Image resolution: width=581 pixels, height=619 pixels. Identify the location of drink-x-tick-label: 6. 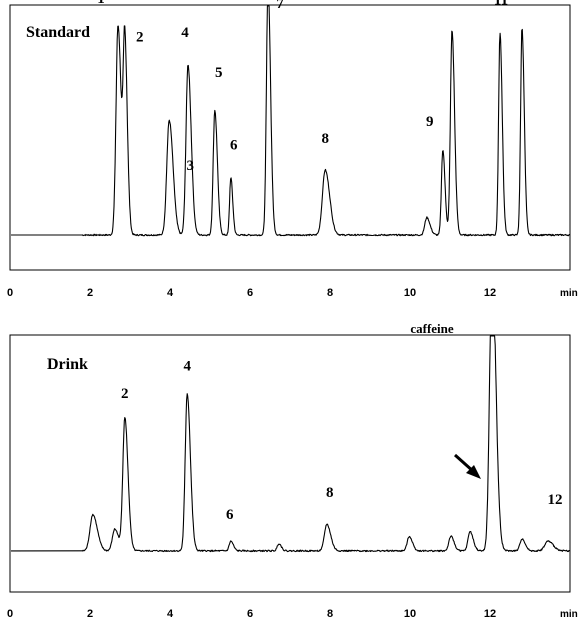
(250, 613).